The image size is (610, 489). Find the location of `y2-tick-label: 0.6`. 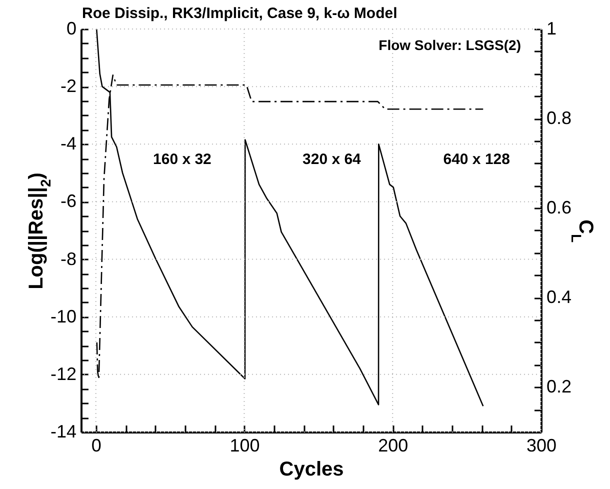

y2-tick-label: 0.6 is located at coordinates (559, 208).